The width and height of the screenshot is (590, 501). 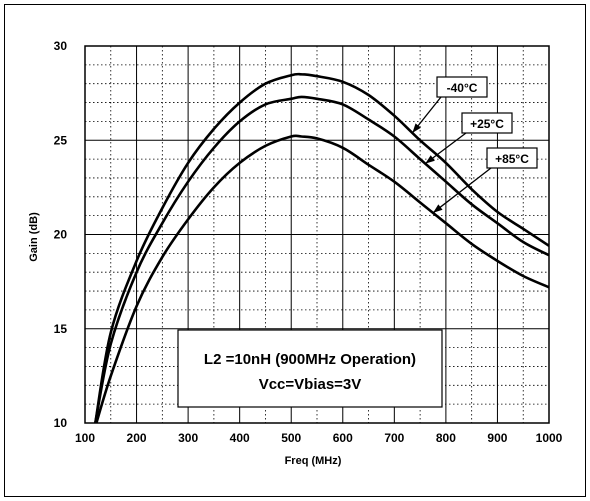 I want to click on note-line-2: Vcc=Vbias=3V, so click(x=310, y=384).